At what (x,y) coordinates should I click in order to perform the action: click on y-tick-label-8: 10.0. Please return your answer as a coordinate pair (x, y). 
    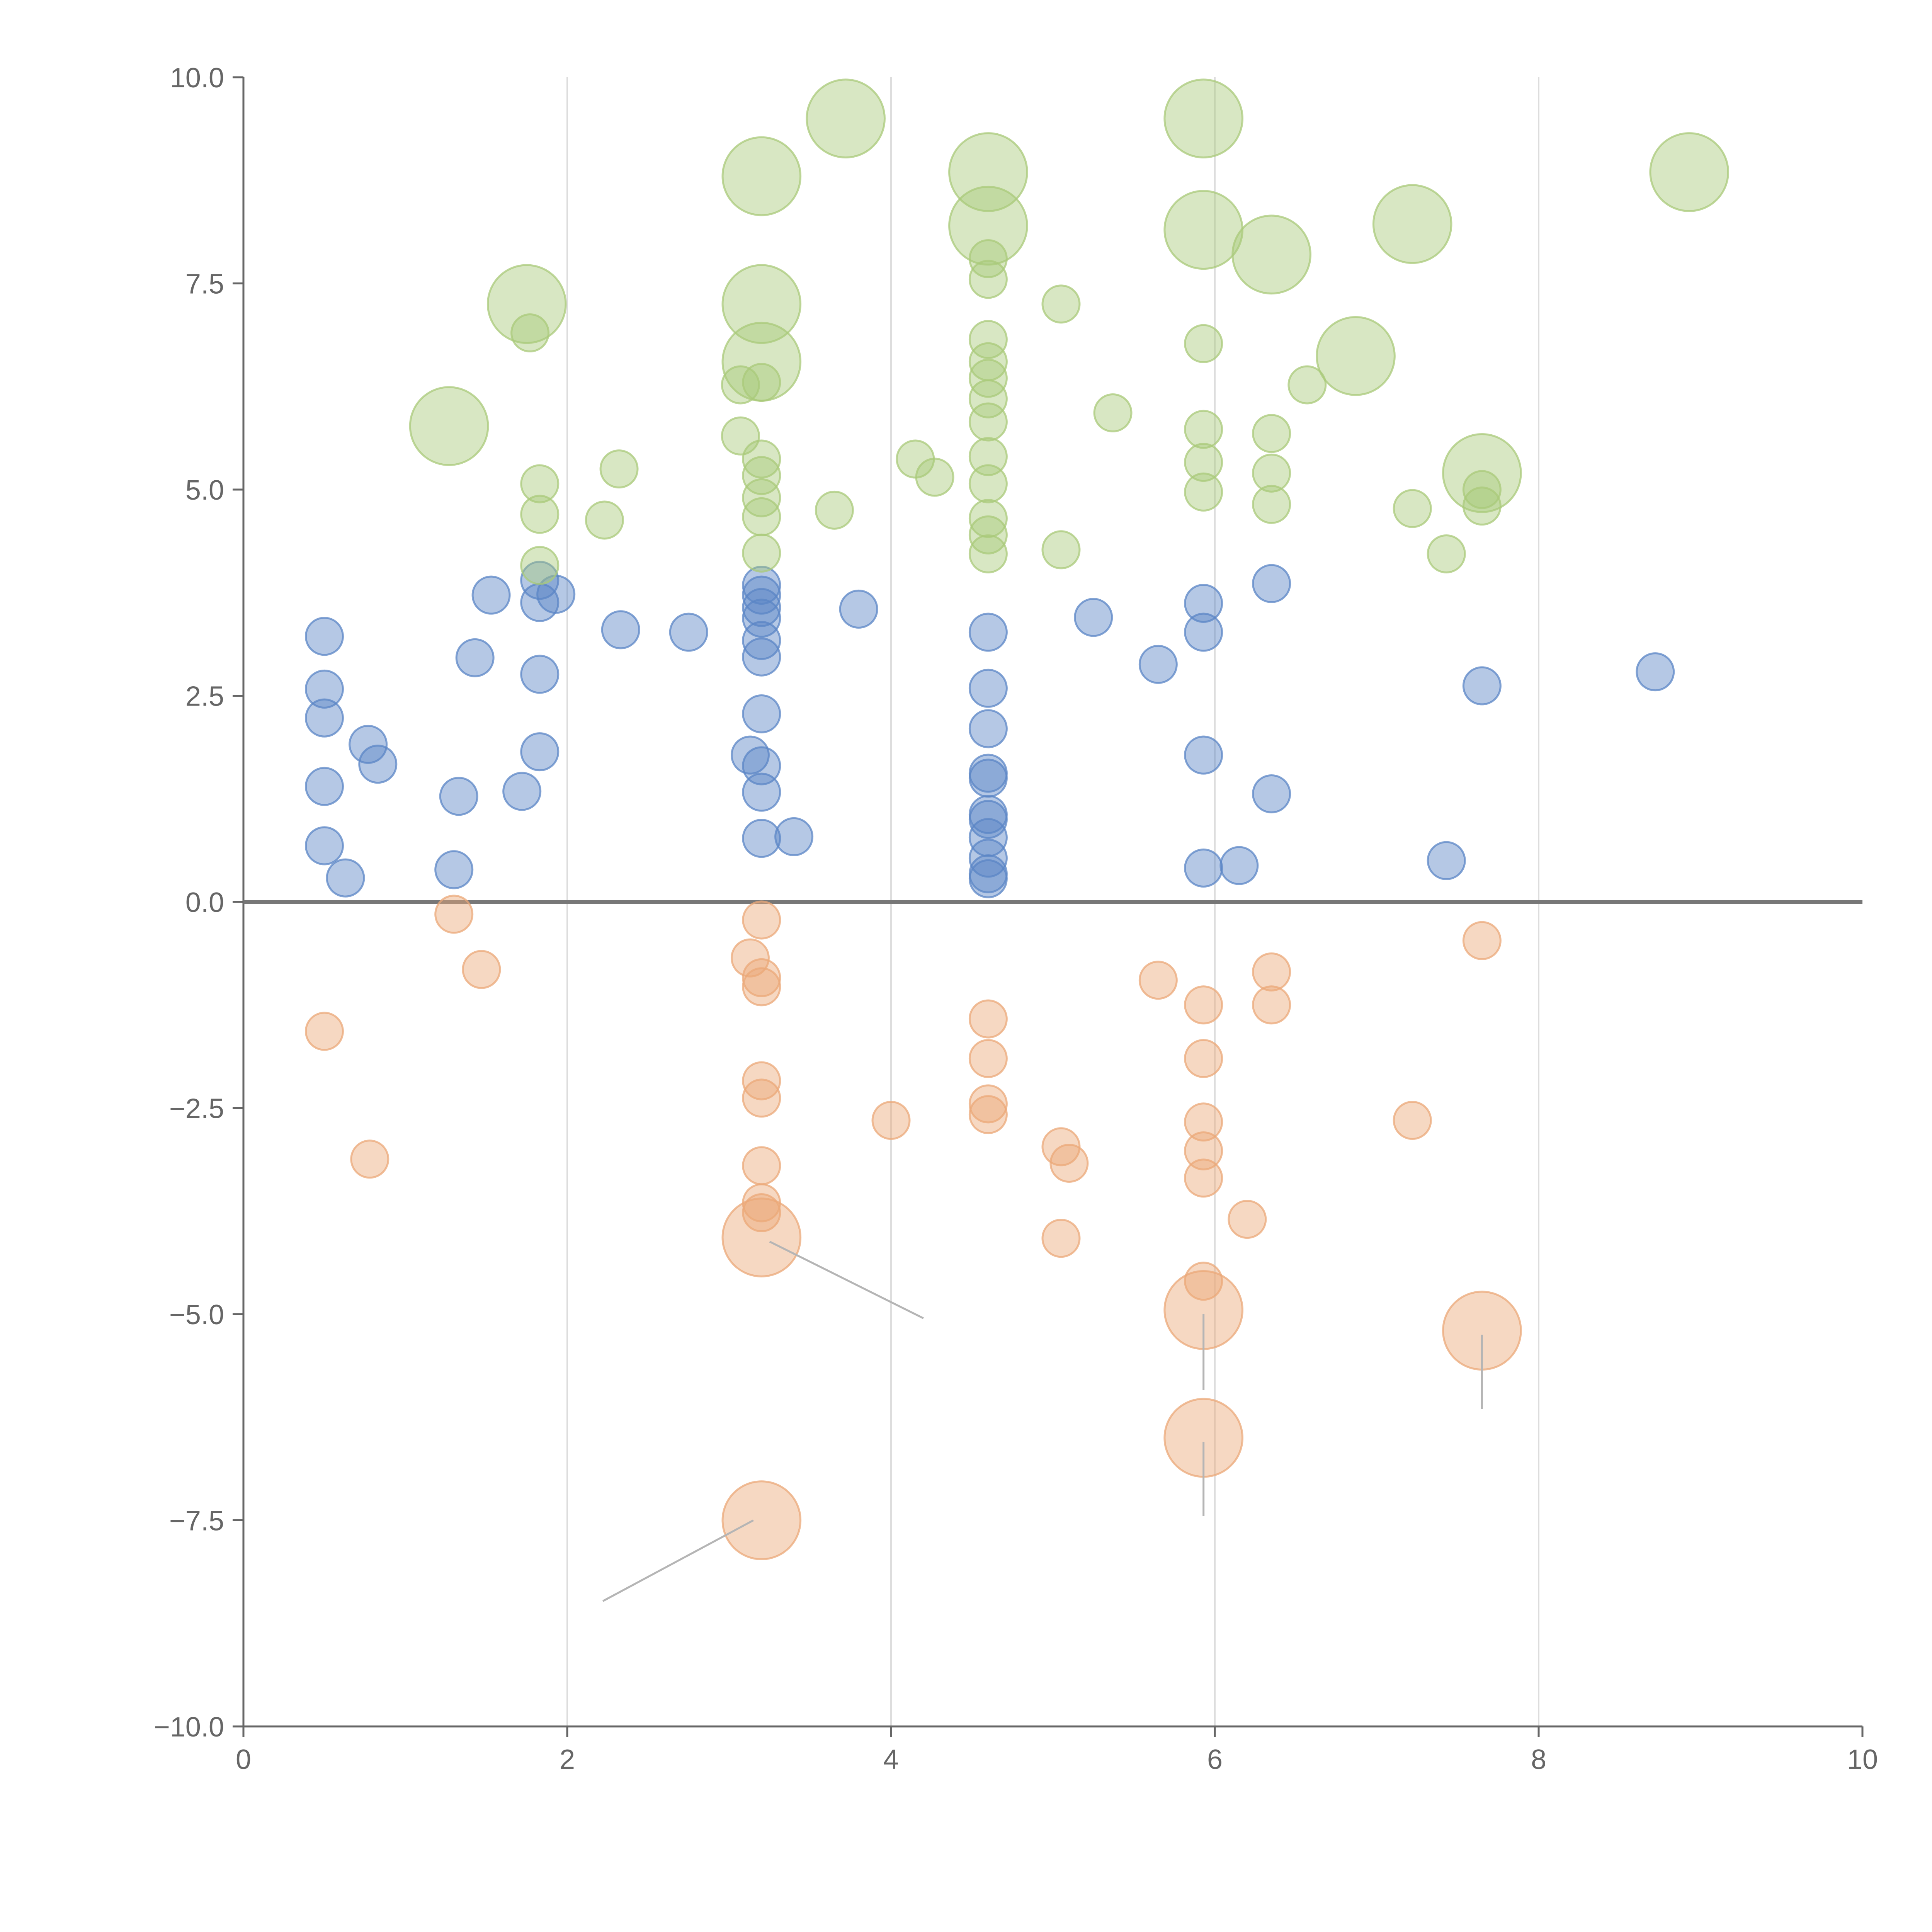
    Looking at the image, I should click on (197, 78).